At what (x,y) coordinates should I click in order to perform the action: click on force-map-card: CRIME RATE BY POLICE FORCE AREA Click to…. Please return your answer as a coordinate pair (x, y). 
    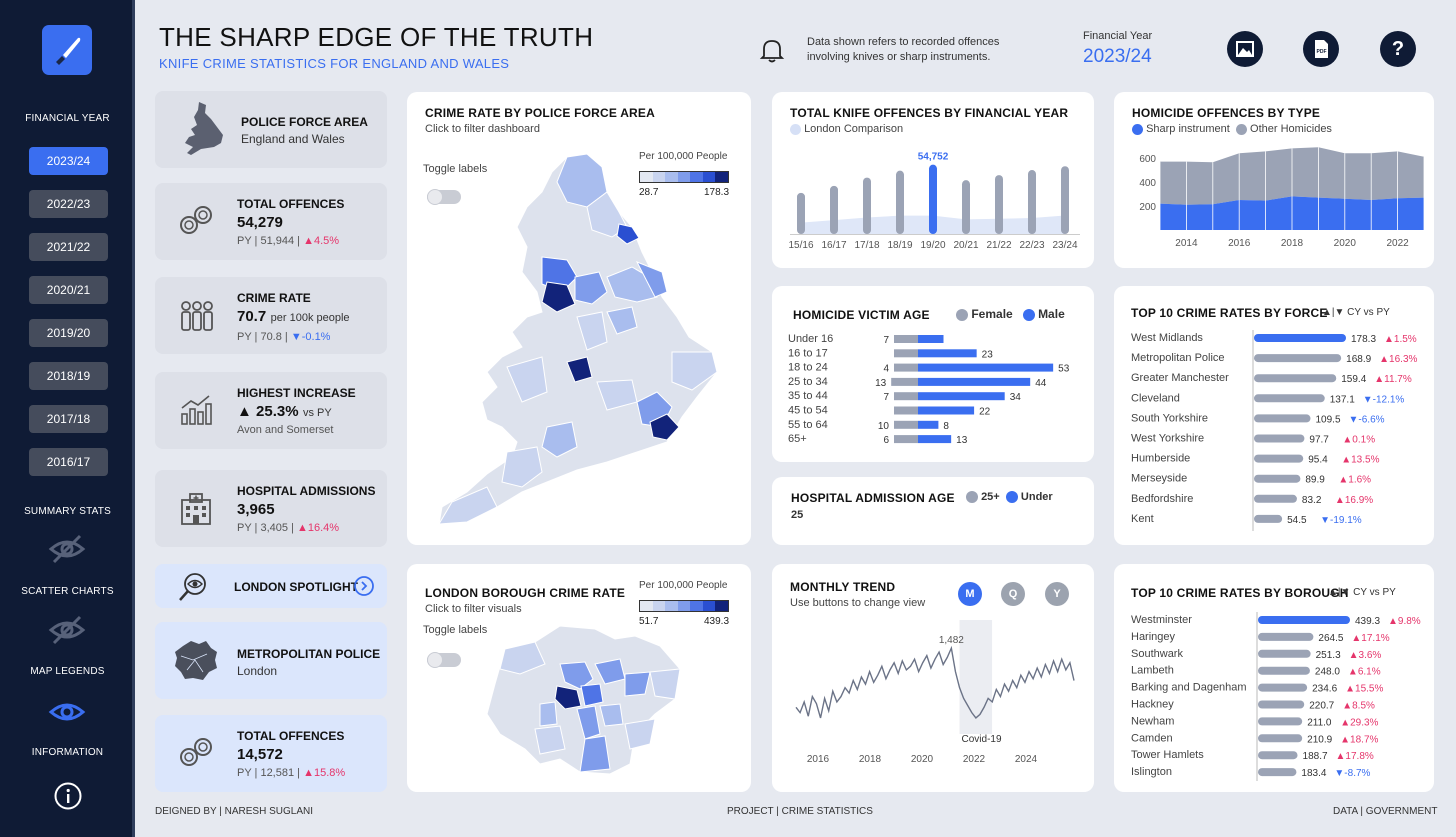
    Looking at the image, I should click on (579, 318).